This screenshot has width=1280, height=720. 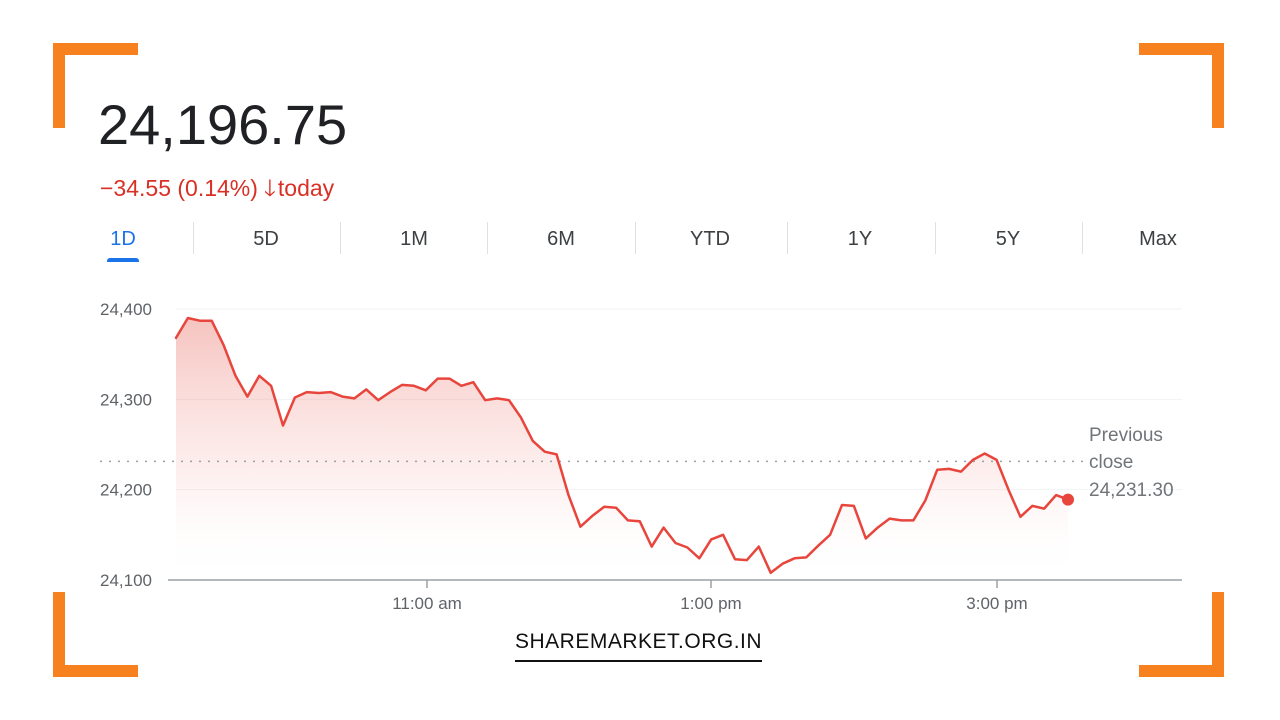 I want to click on x-axis-labels: 11:00 am 1:00 pm 3:00 pm, so click(x=710, y=603).